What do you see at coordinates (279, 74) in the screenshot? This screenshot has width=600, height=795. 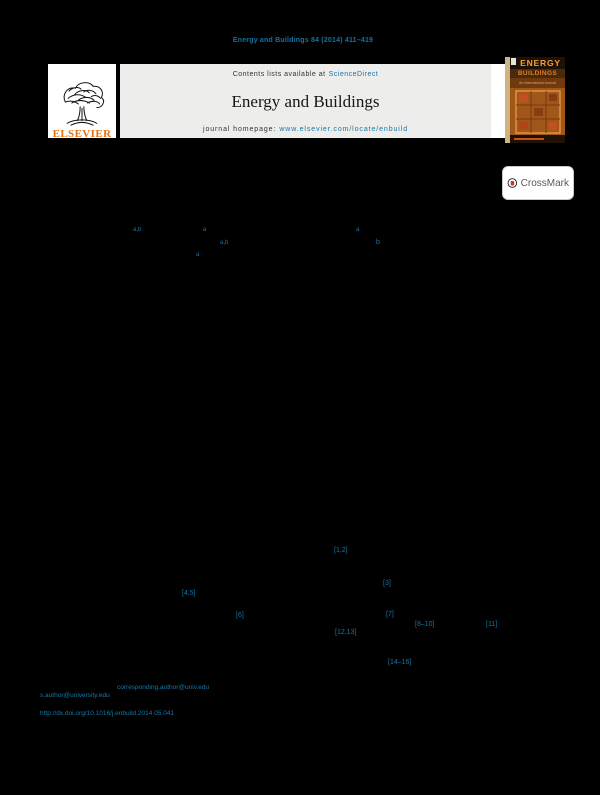 I see `contents-prefix: Contents lists available at` at bounding box center [279, 74].